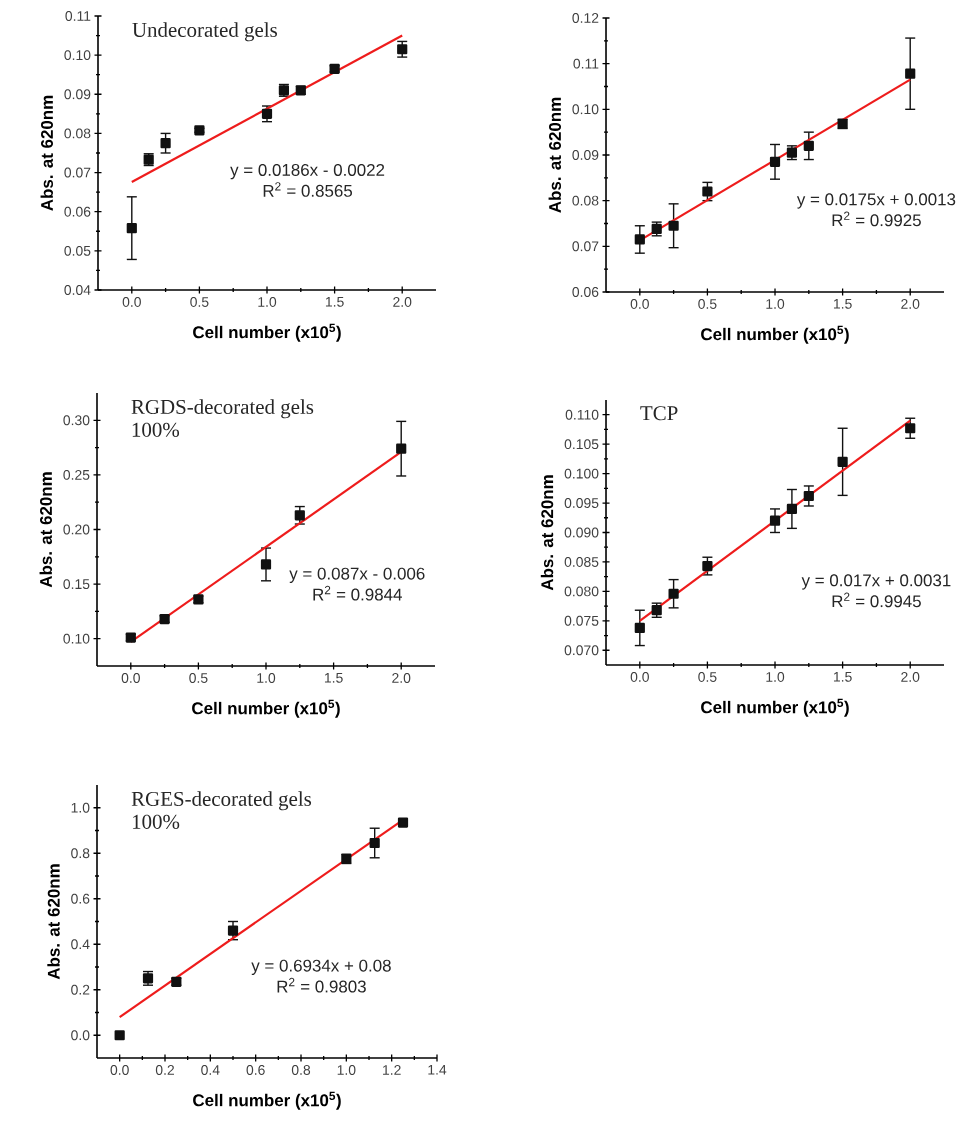 The width and height of the screenshot is (959, 1140). Describe the element at coordinates (876, 582) in the screenshot. I see `annotation: y = 0.017x + 0.0031` at that location.